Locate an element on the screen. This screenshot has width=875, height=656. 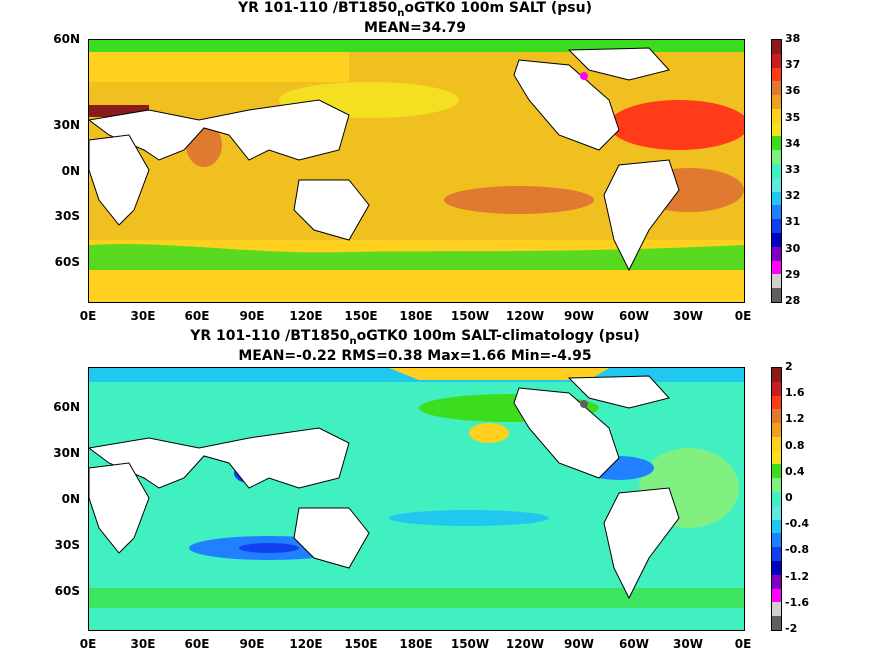
colorbar-label: 29 is located at coordinates (793, 274).